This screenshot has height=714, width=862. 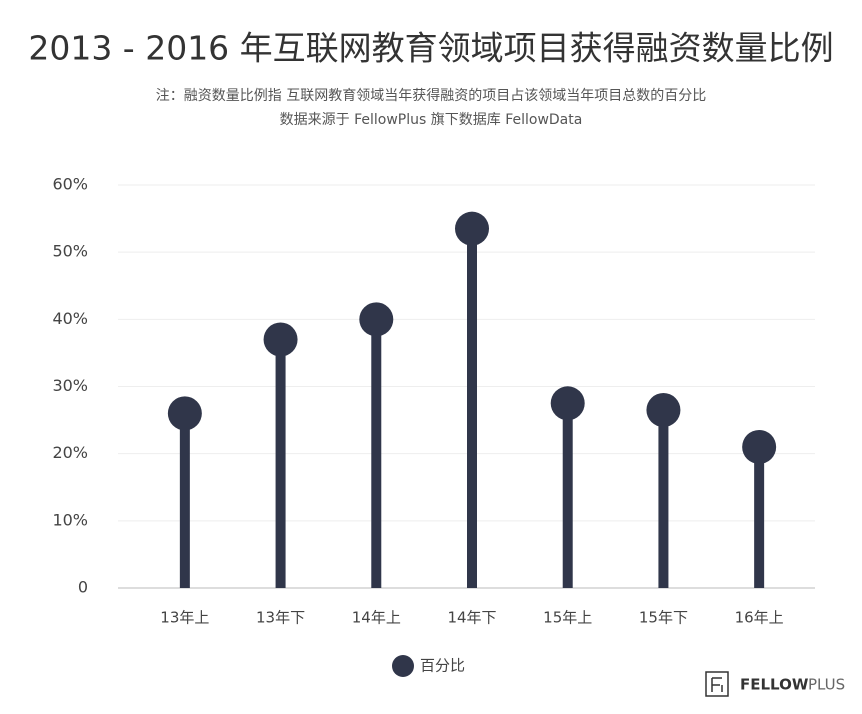 What do you see at coordinates (70, 452) in the screenshot?
I see `y-tick-label: 20%` at bounding box center [70, 452].